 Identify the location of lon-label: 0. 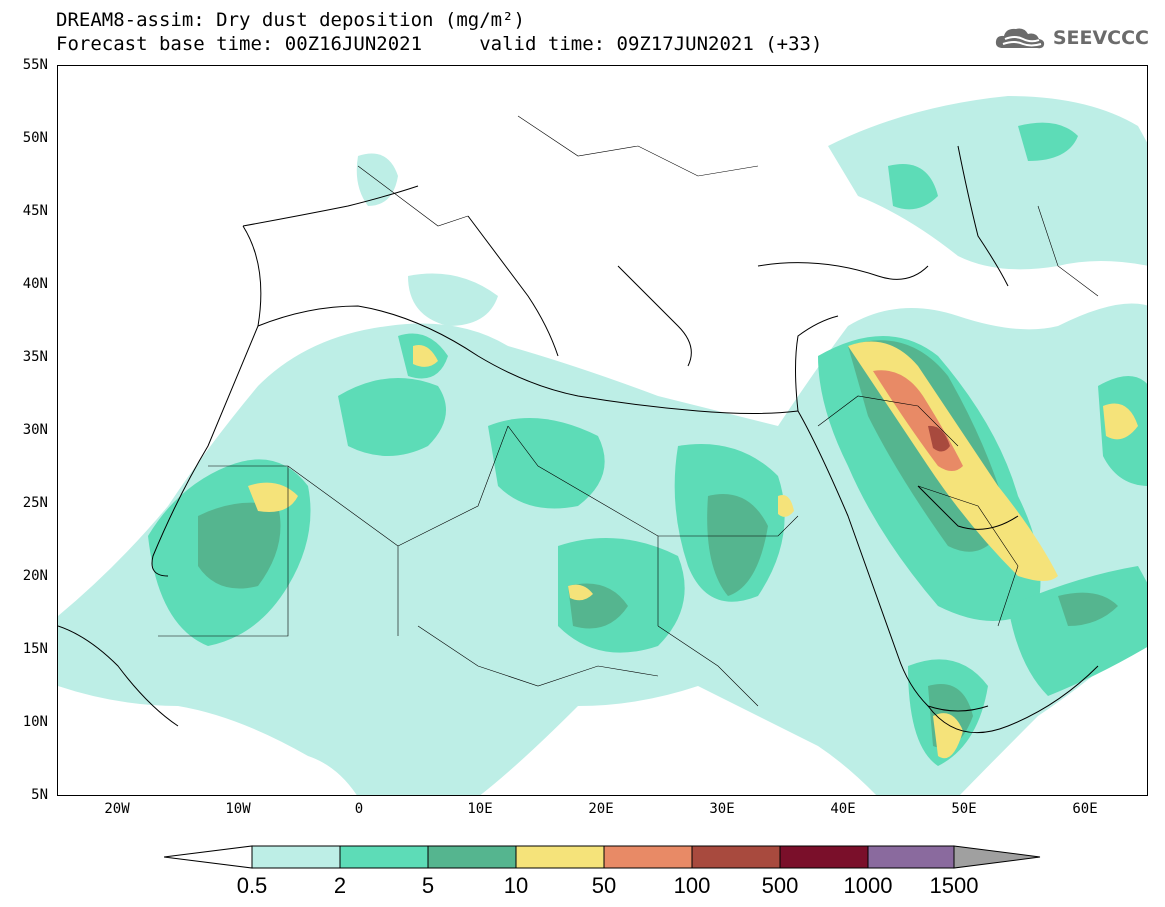
(359, 809).